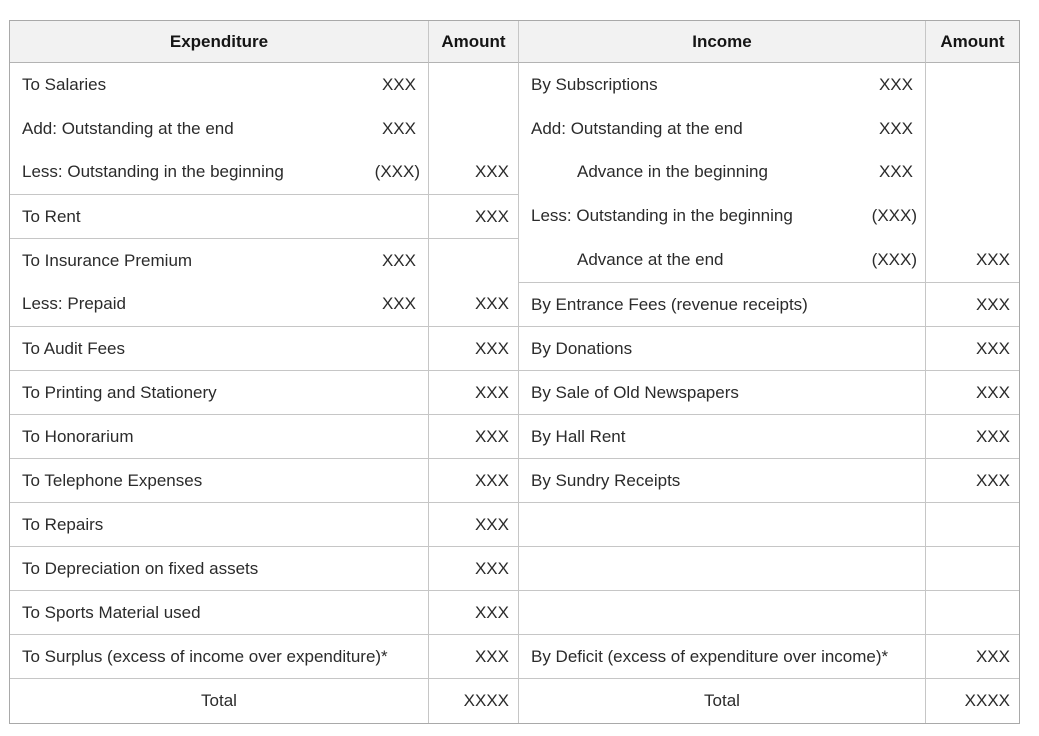 This screenshot has height=736, width=1039. What do you see at coordinates (219, 481) in the screenshot?
I see `expenditure-cell-telephone-expenses: To Telephone Expenses` at bounding box center [219, 481].